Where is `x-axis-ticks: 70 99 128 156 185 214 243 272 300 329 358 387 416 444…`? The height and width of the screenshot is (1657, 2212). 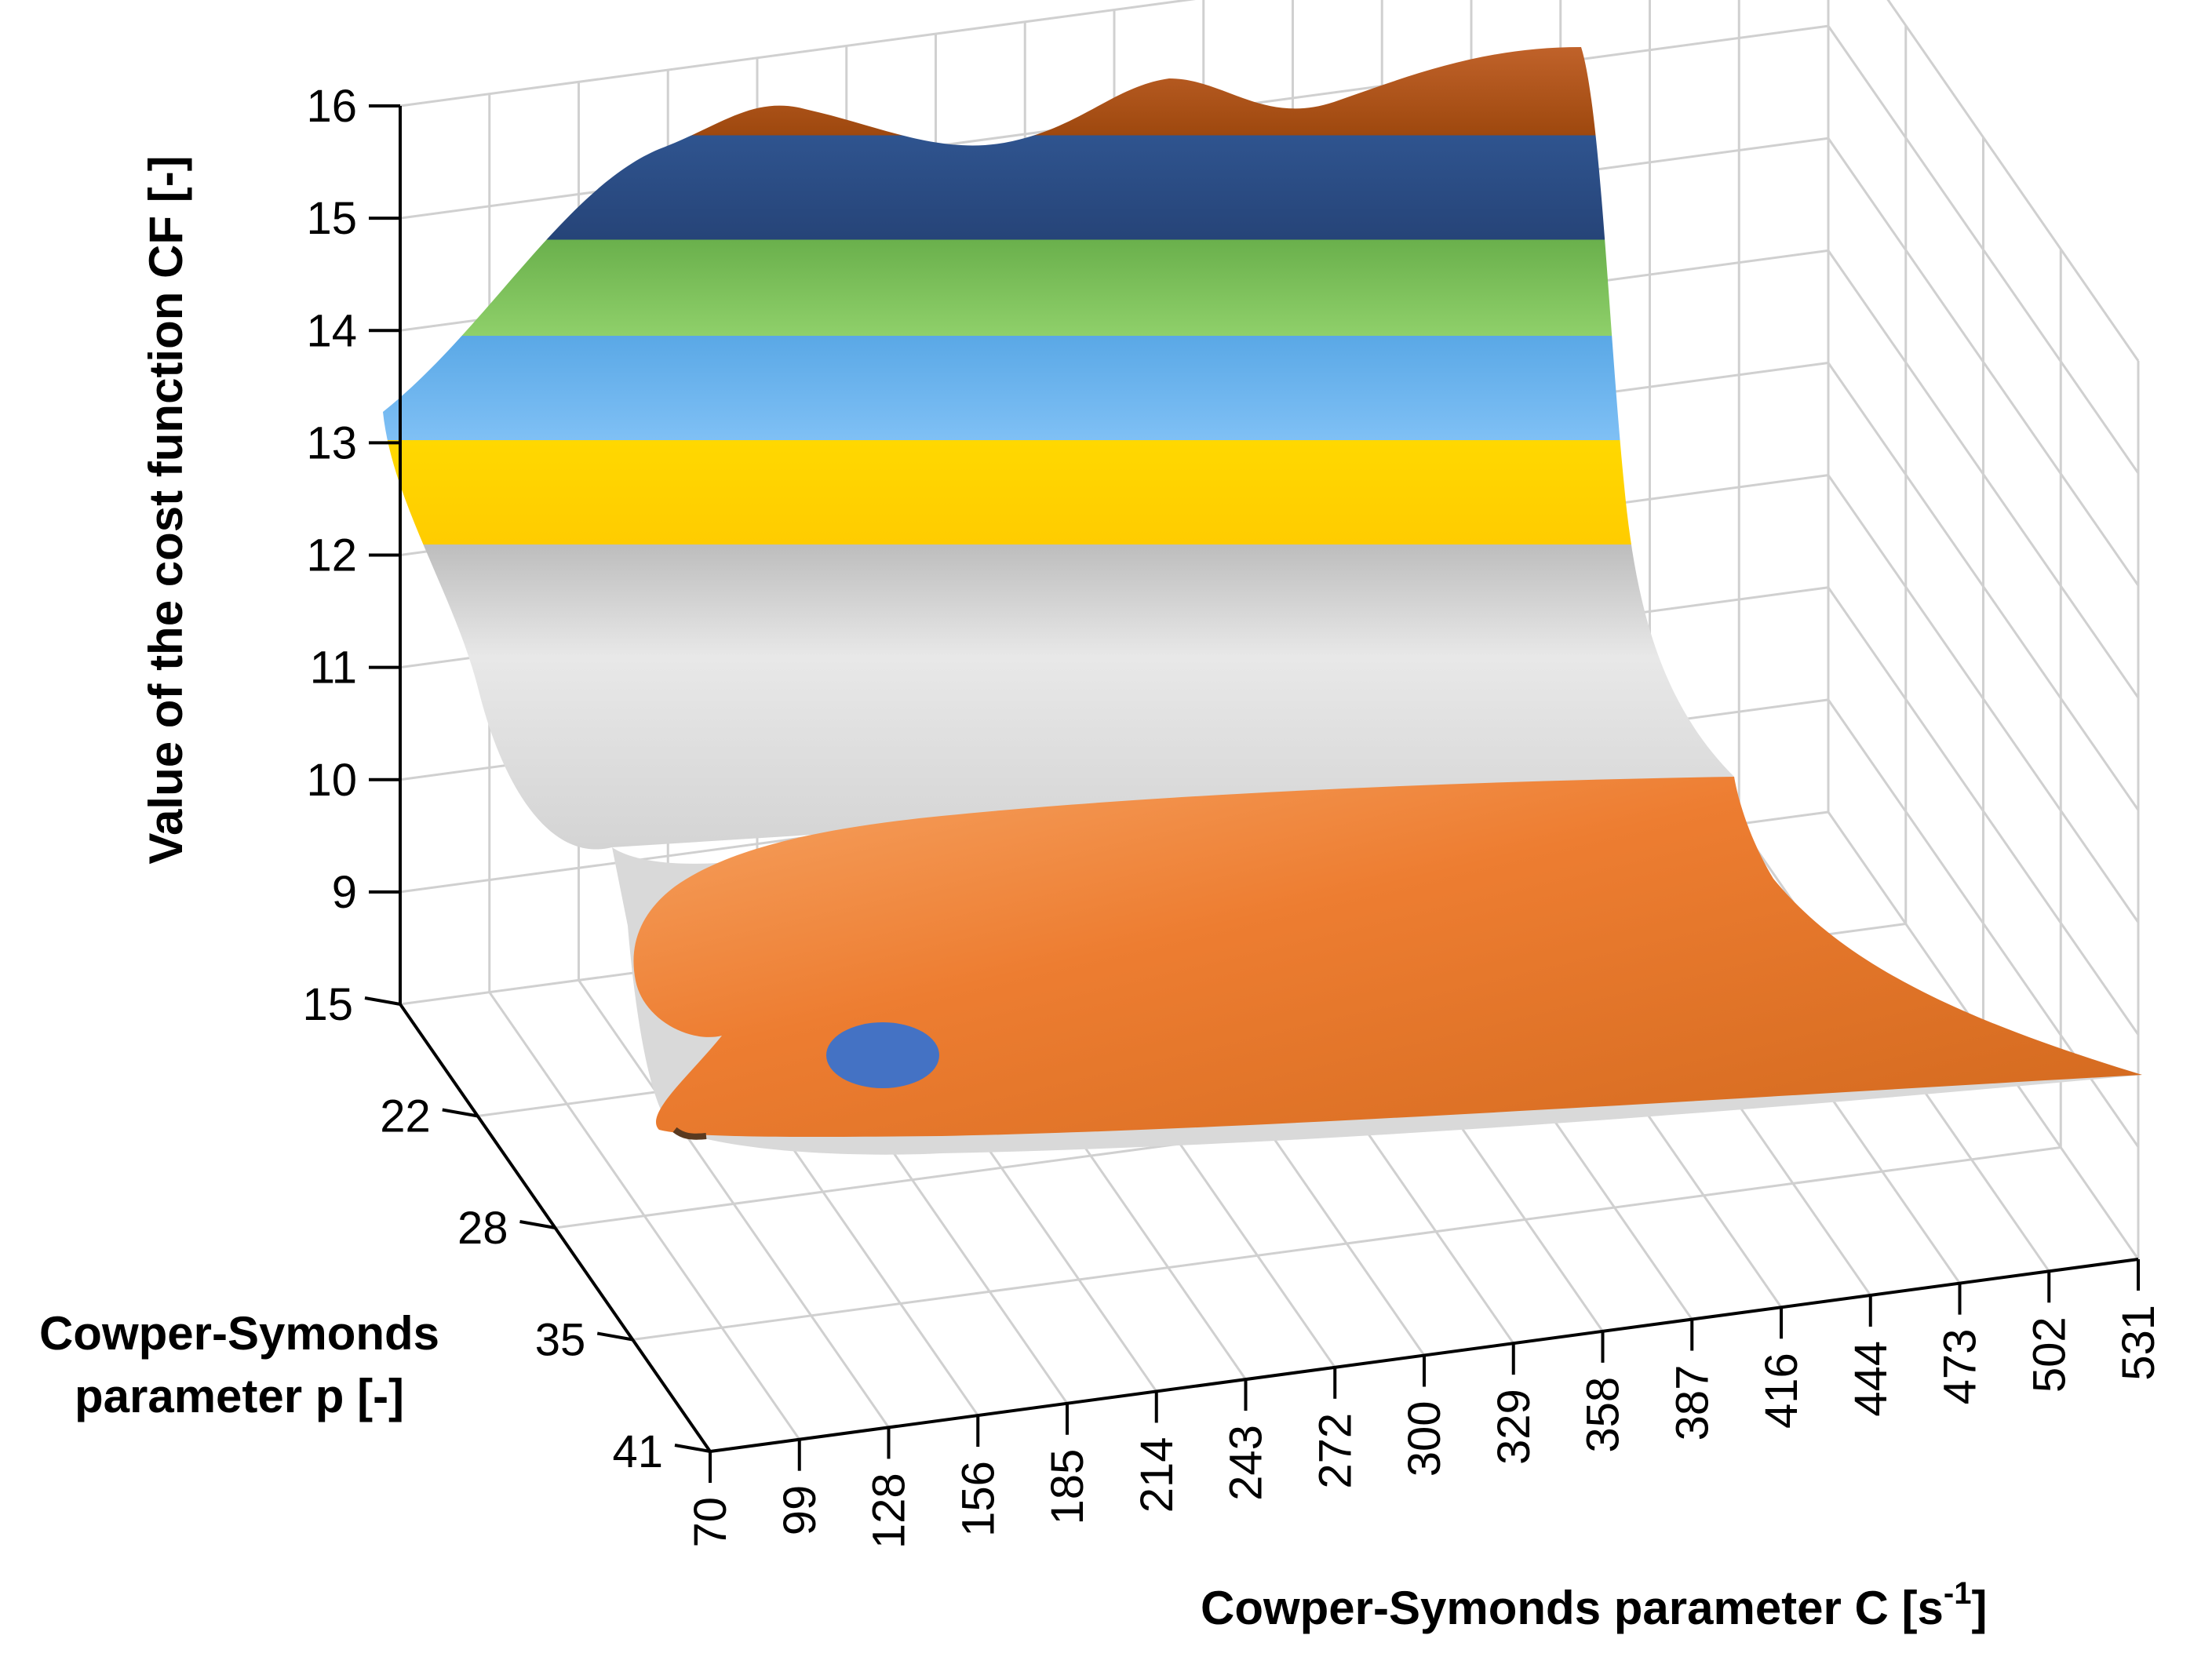
x-axis-ticks: 70 99 128 156 185 214 243 272 300 329 358 387 416 444… is located at coordinates (1424, 1404).